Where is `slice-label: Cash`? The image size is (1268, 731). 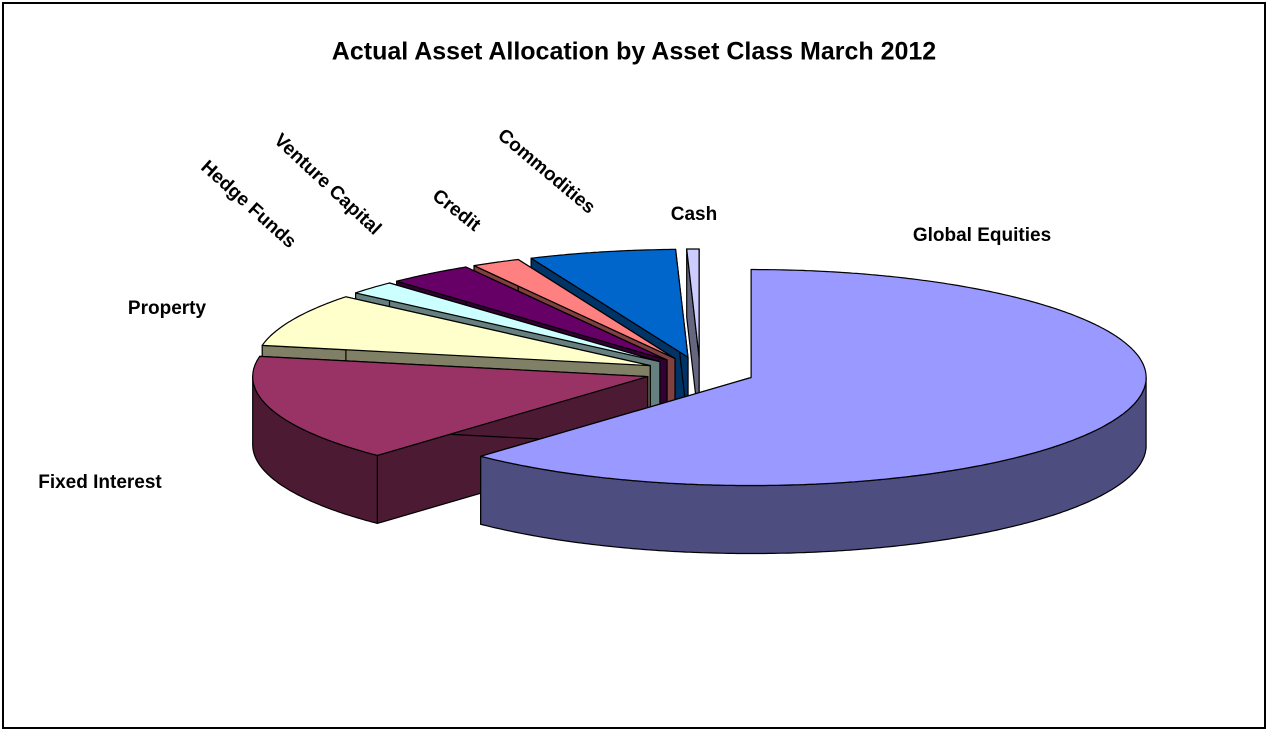
slice-label: Cash is located at coordinates (694, 214).